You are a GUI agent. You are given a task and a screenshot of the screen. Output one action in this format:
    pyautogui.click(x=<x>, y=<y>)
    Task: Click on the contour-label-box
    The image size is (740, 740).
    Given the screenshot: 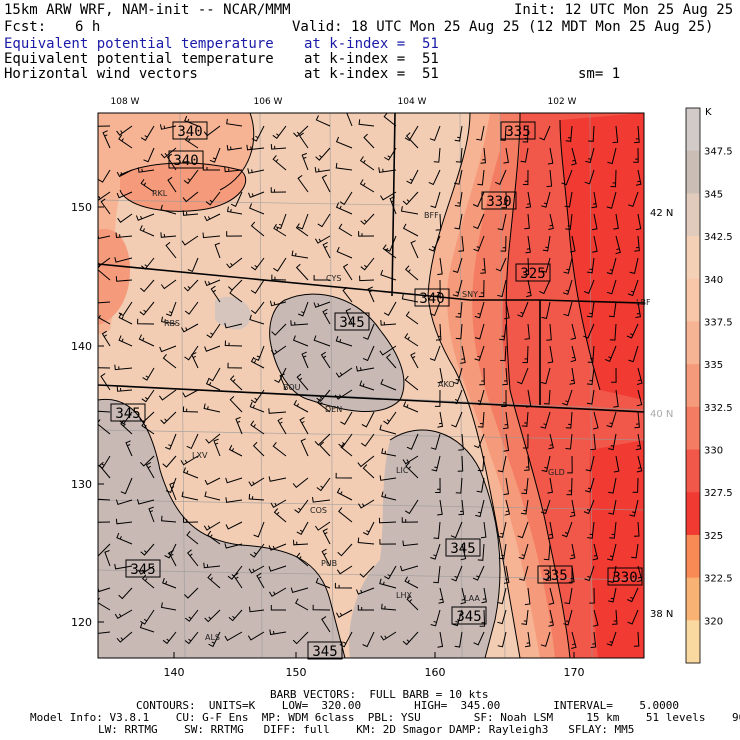 What is the action you would take?
    pyautogui.click(x=186, y=159)
    